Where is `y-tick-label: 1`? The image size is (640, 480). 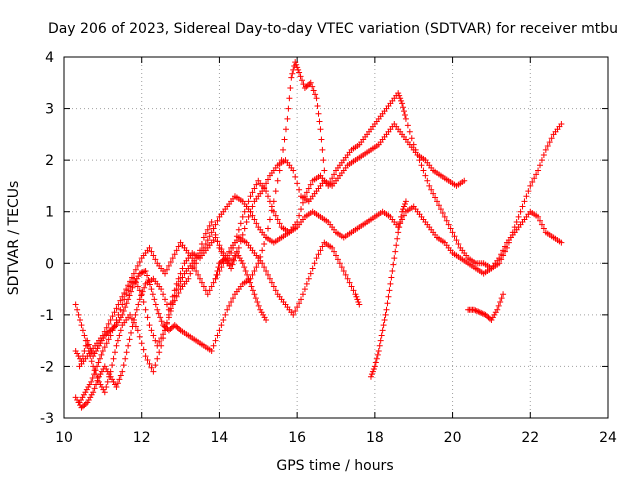
y-tick-label: 1 is located at coordinates (49, 213).